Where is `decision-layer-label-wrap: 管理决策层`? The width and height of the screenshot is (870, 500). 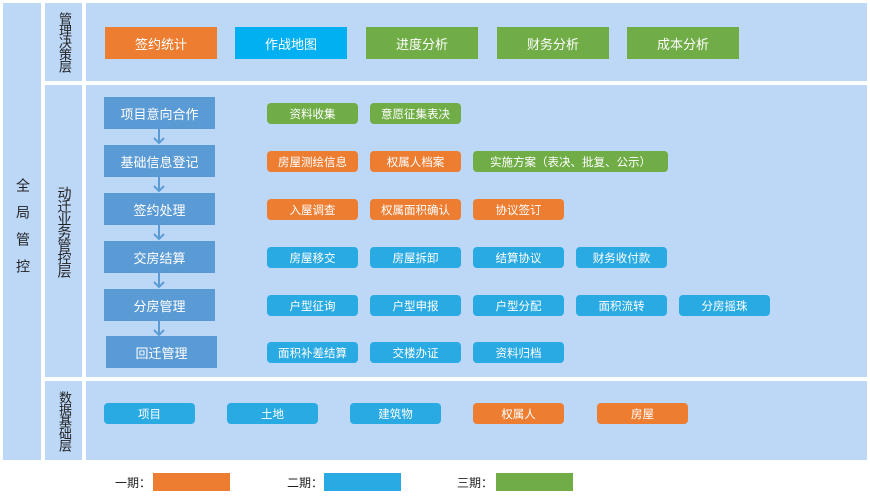
decision-layer-label-wrap: 管理决策层 is located at coordinates (63, 42).